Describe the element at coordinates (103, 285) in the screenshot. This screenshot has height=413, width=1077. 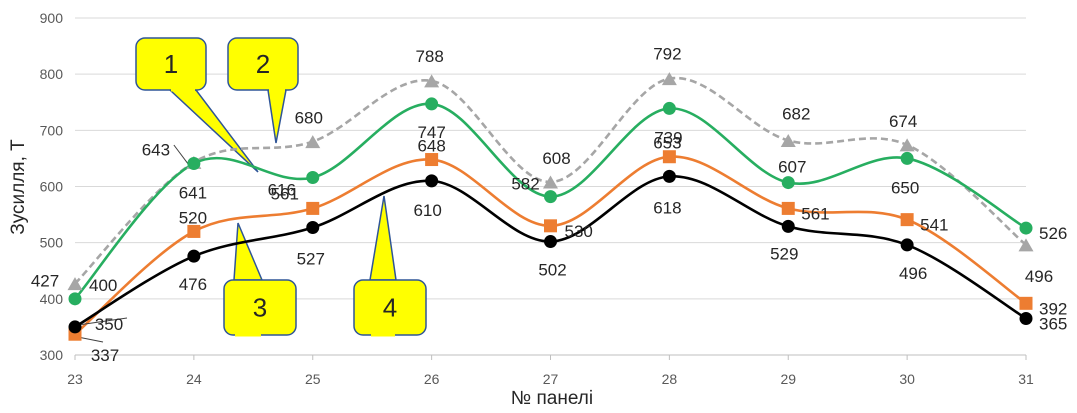
I see `data-label-s1: 400` at that location.